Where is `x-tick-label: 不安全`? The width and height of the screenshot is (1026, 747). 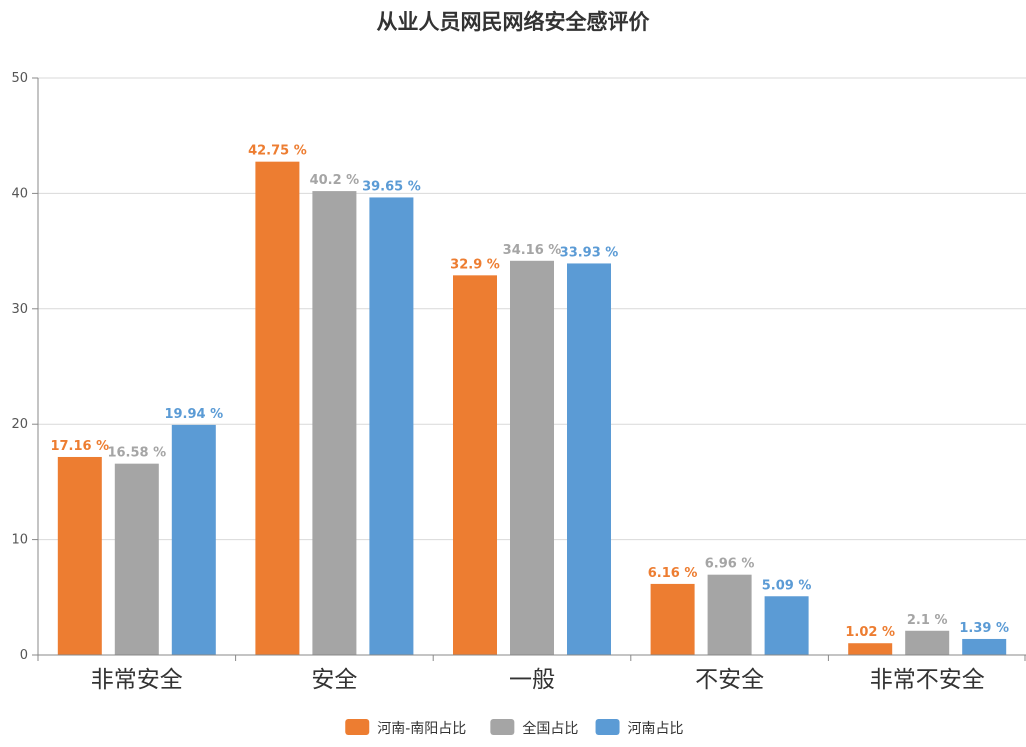
x-tick-label: 不安全 is located at coordinates (729, 680).